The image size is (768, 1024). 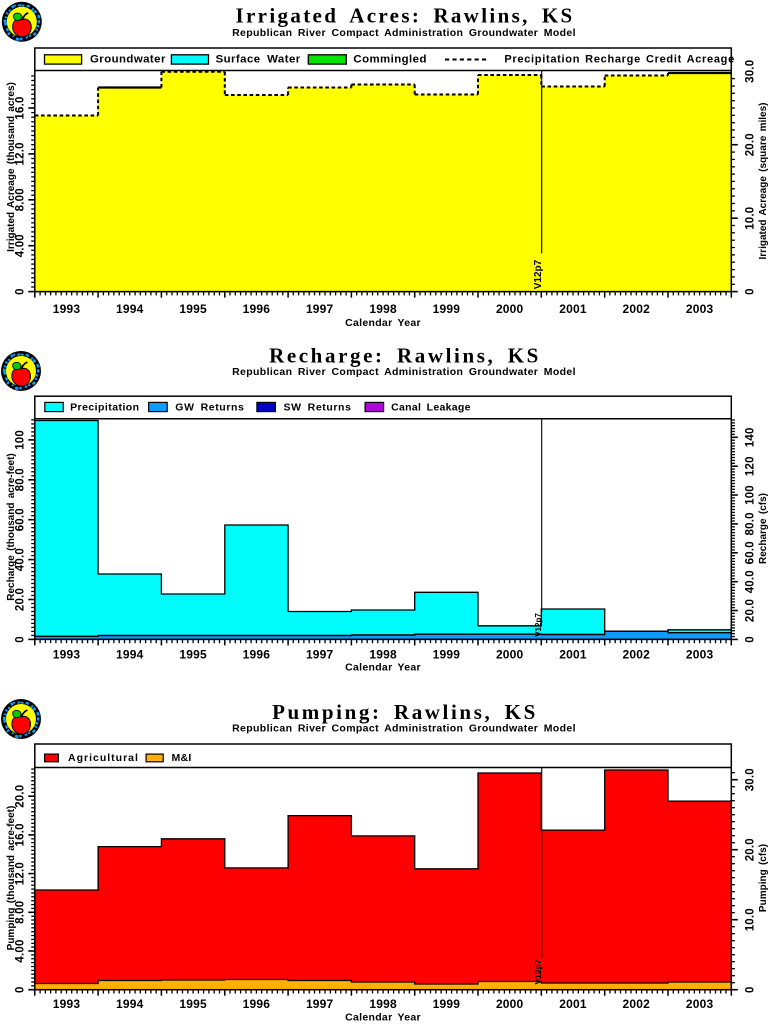 I want to click on svg-text: Surface Water, so click(x=258, y=59).